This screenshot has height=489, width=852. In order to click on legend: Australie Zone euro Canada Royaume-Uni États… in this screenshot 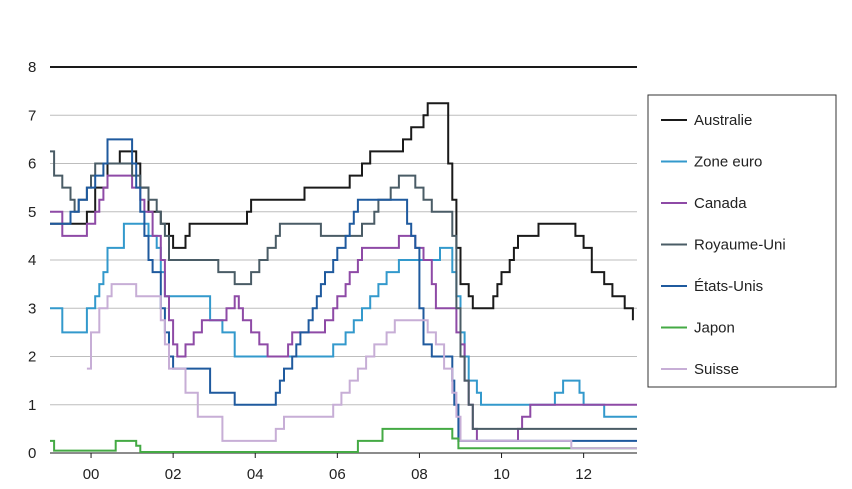, I will do `click(742, 241)`.